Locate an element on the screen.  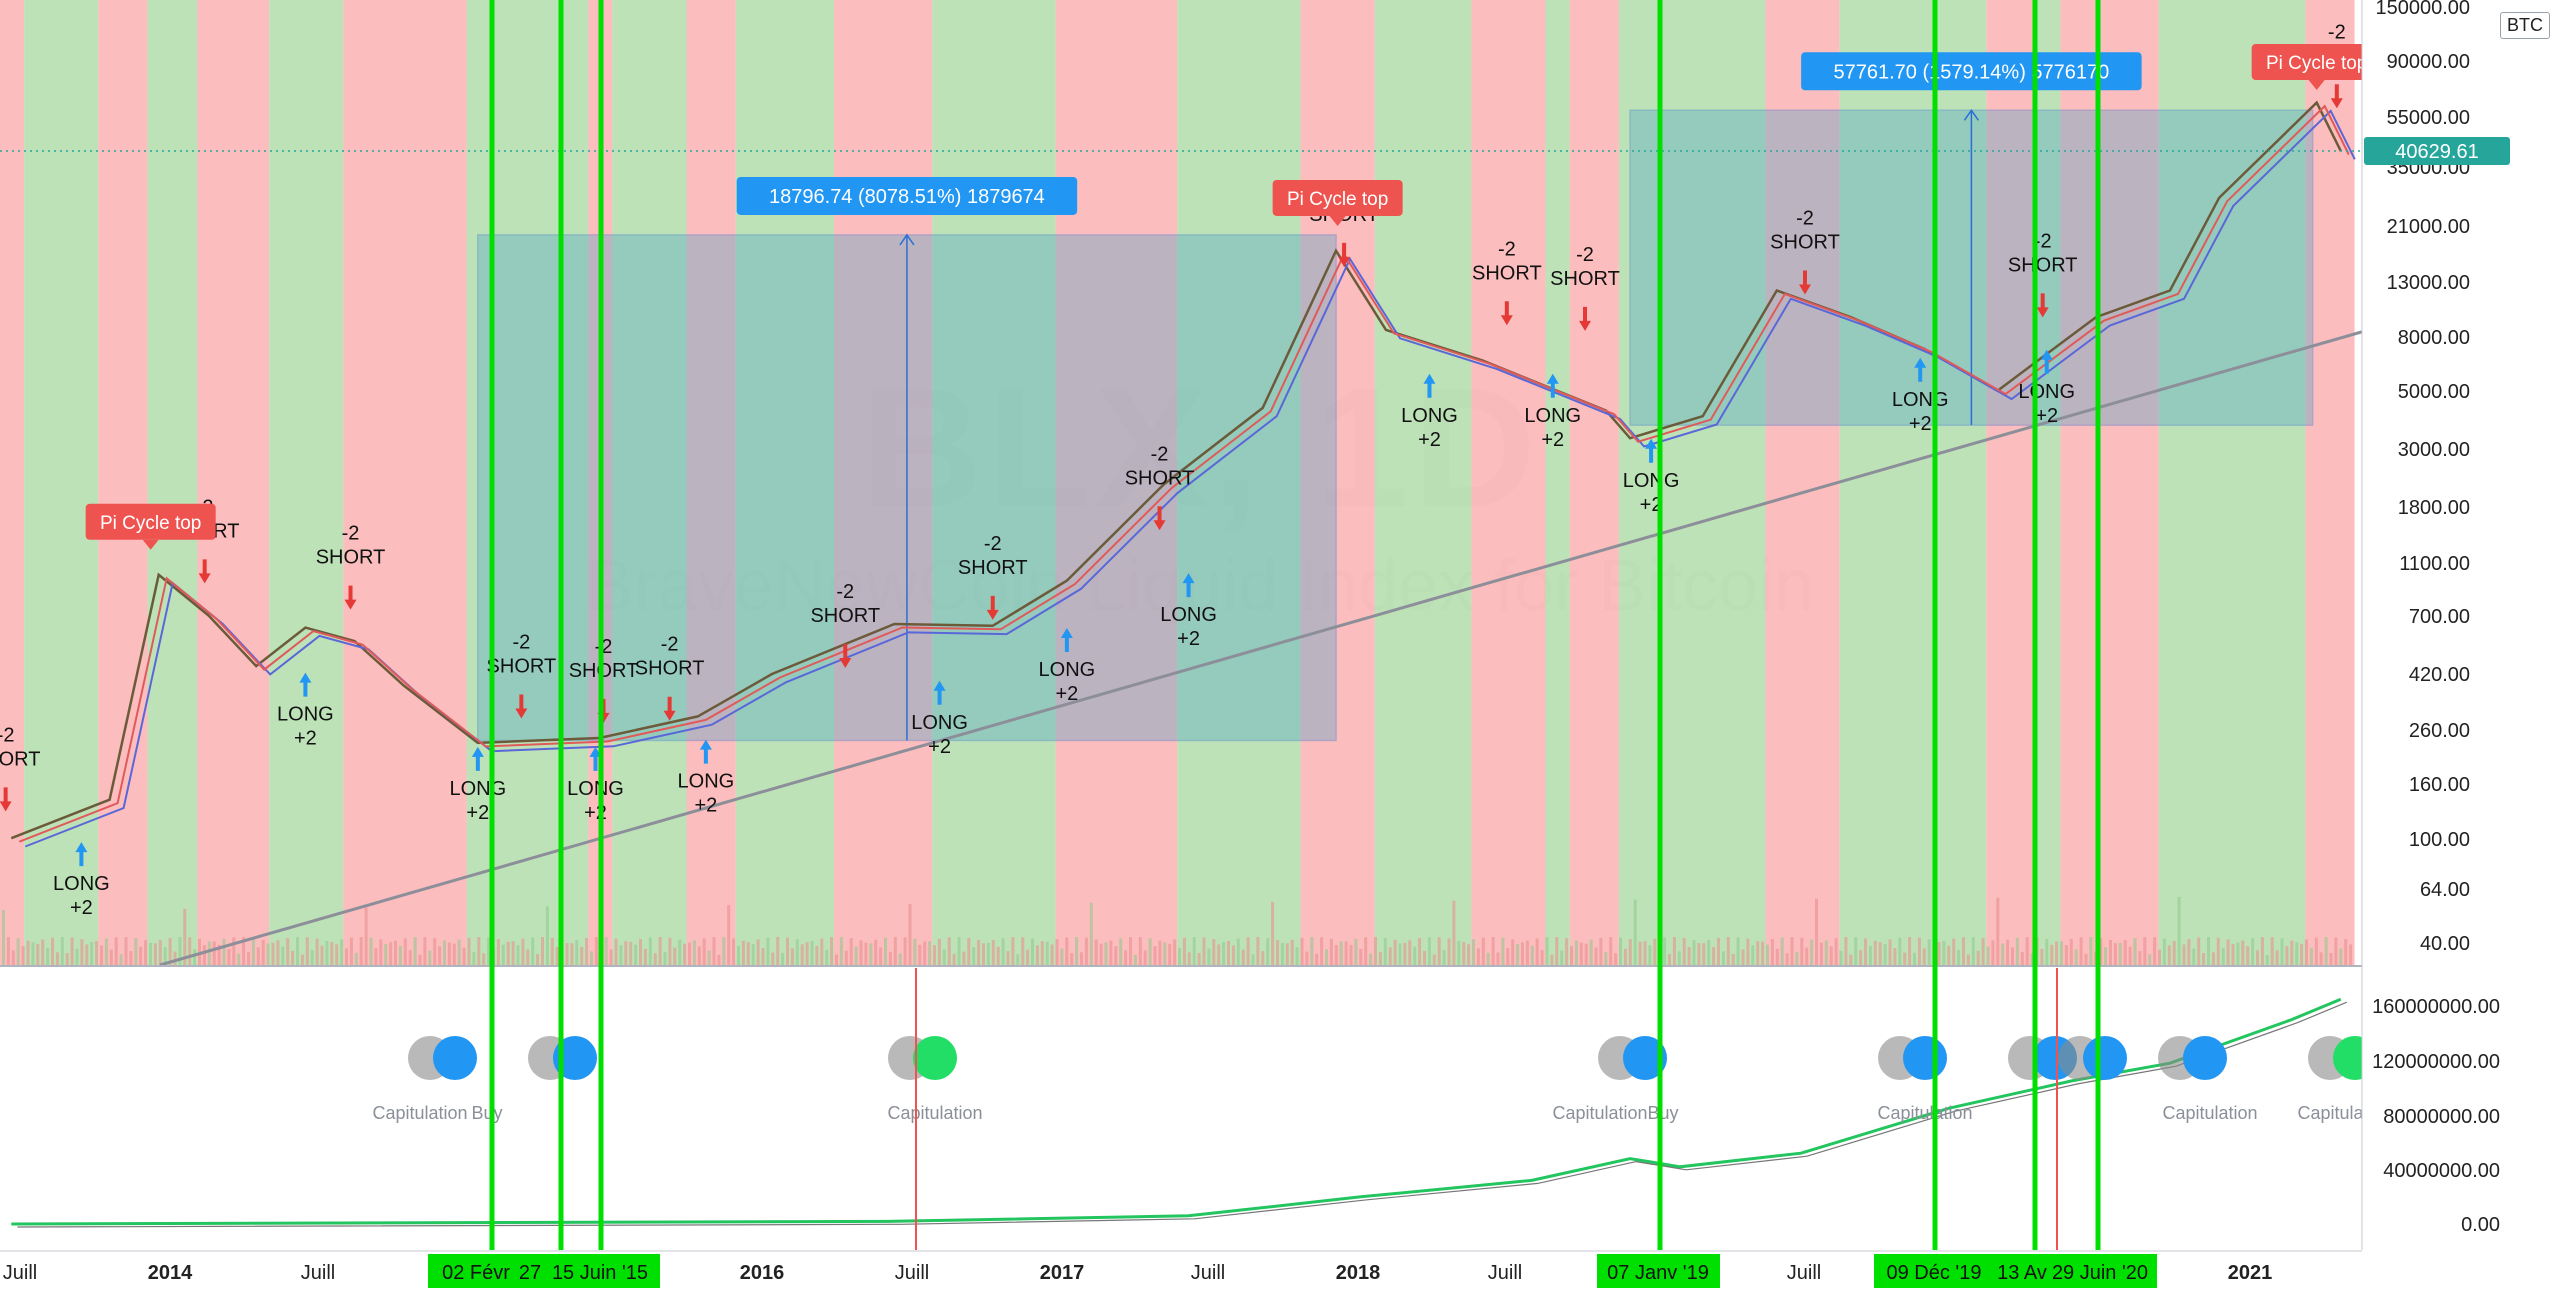
x-tick-label: 2014 is located at coordinates (170, 1273).